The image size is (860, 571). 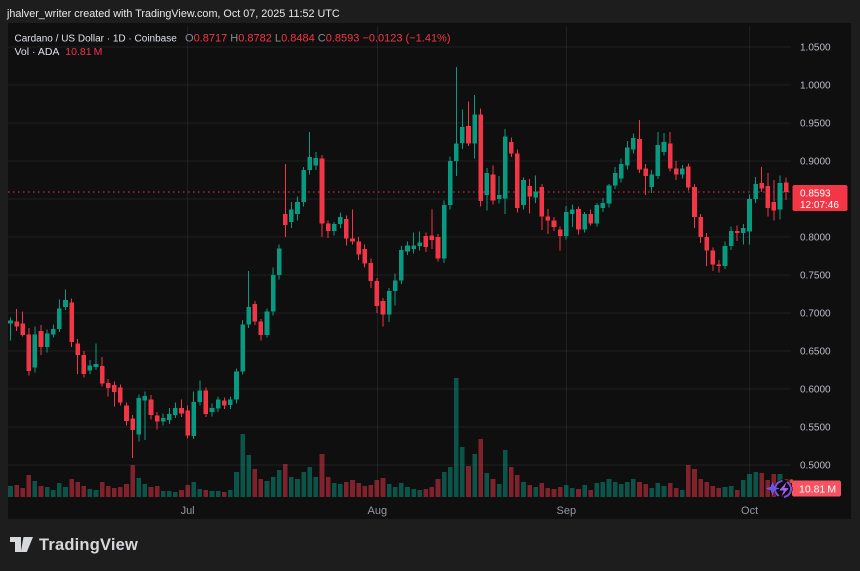 I want to click on svg-text: 0.5500, so click(x=815, y=428).